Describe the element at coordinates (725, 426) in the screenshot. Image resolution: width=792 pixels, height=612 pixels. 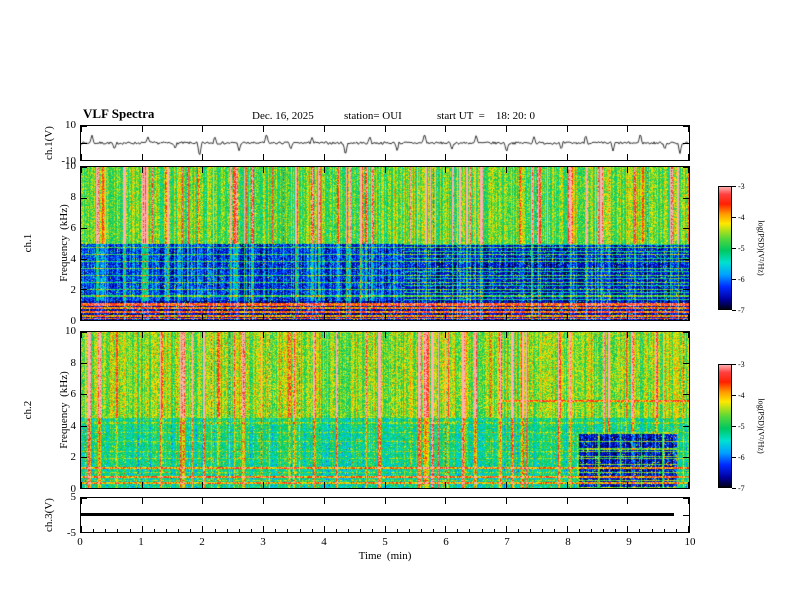
I see `ch2-colorbar` at that location.